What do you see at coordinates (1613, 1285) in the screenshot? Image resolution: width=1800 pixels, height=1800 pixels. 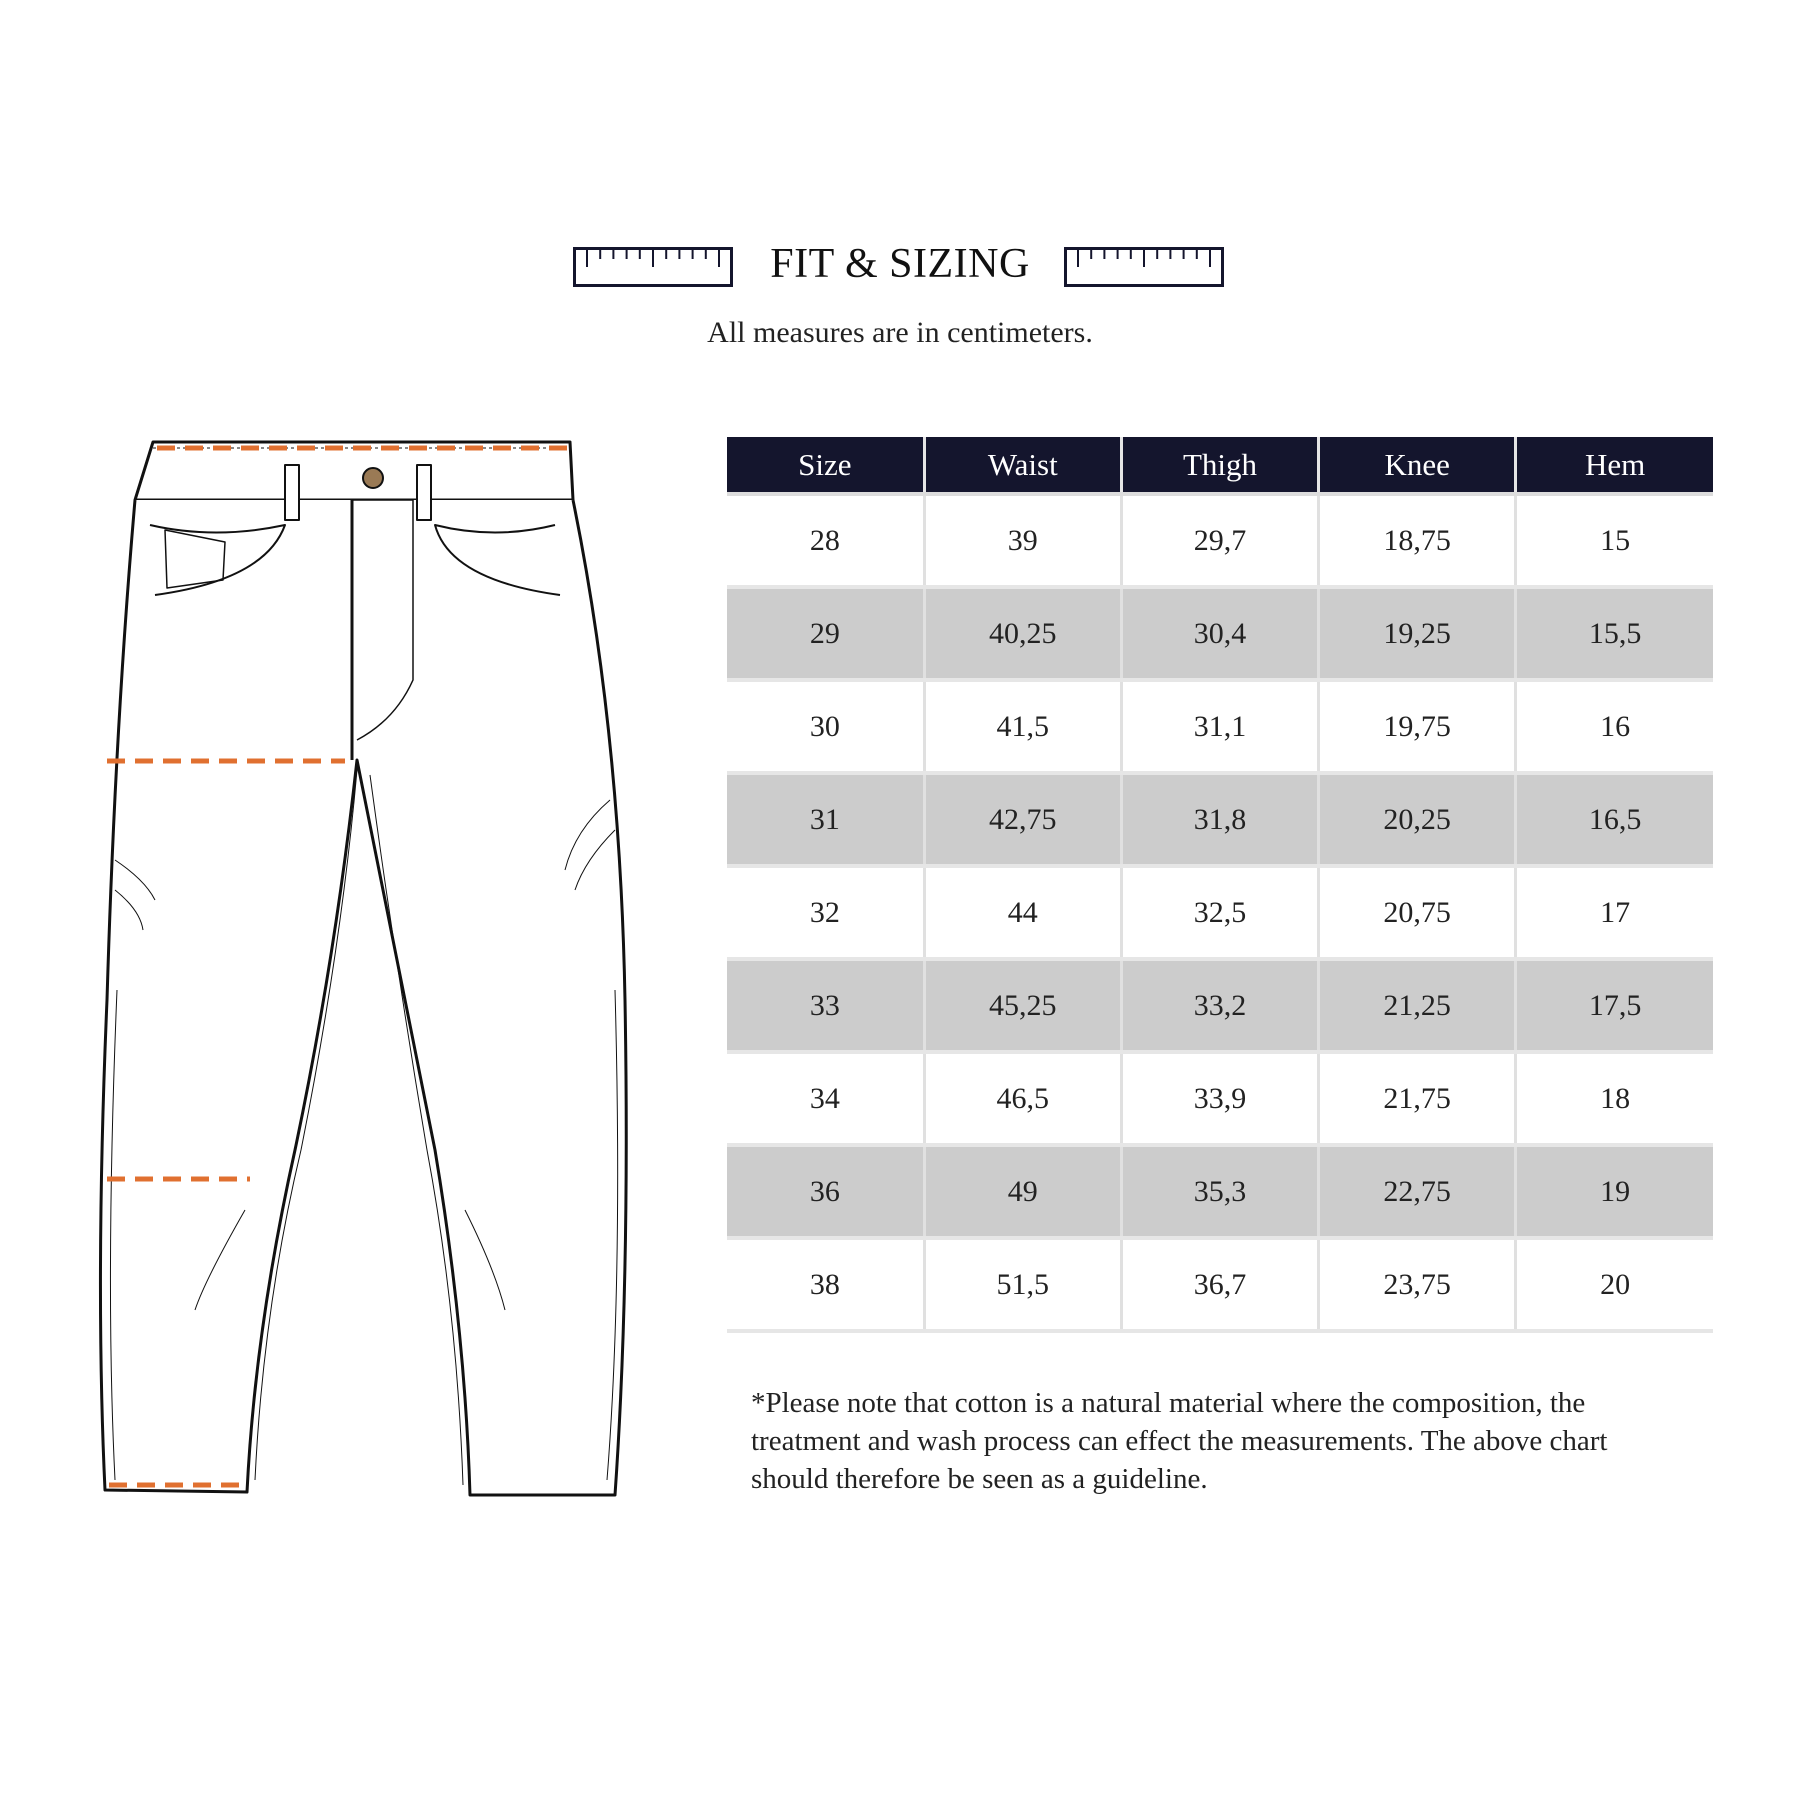 I see `cell-hem: 20` at bounding box center [1613, 1285].